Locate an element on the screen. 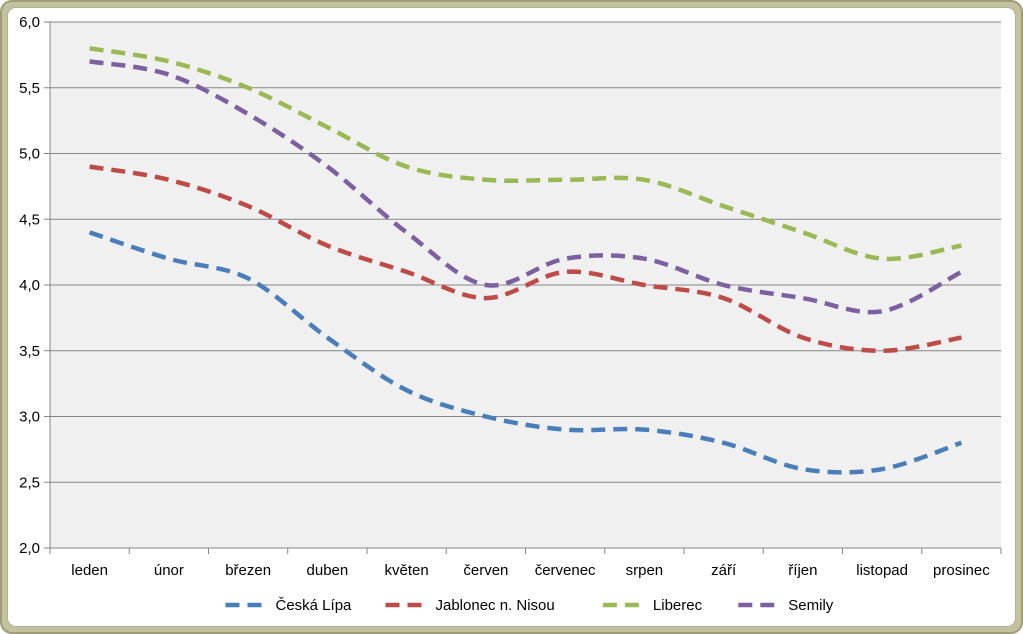 This screenshot has width=1023, height=634. x-tick-label: červen is located at coordinates (485, 570).